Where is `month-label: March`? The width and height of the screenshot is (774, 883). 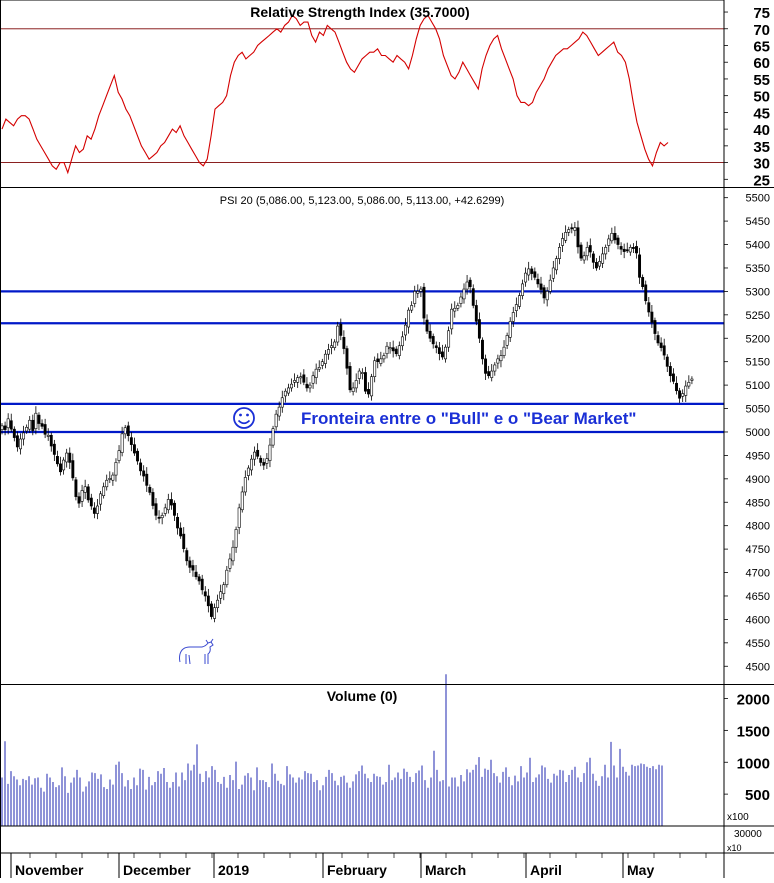
month-label: March is located at coordinates (445, 870).